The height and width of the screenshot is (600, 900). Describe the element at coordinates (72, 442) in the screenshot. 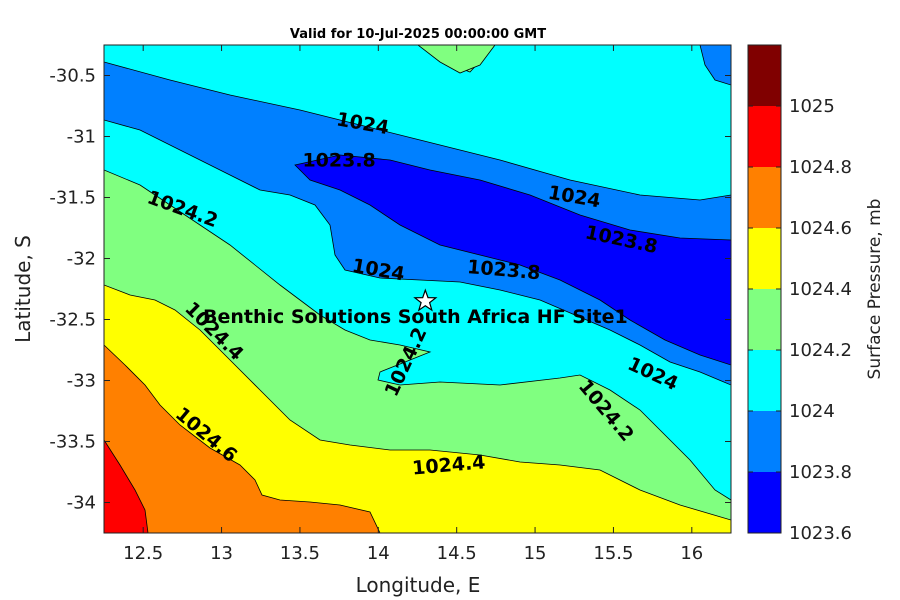

I see `y-tick-label: -33.5` at that location.